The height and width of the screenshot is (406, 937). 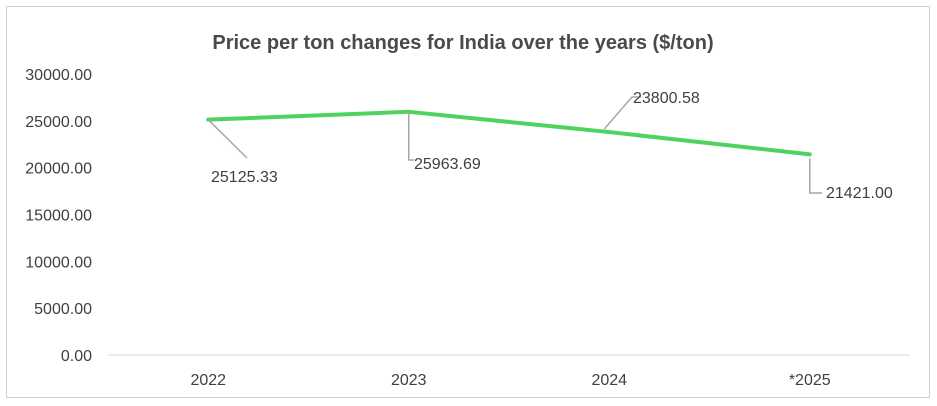 I want to click on data-label: 25963.69, so click(x=447, y=164).